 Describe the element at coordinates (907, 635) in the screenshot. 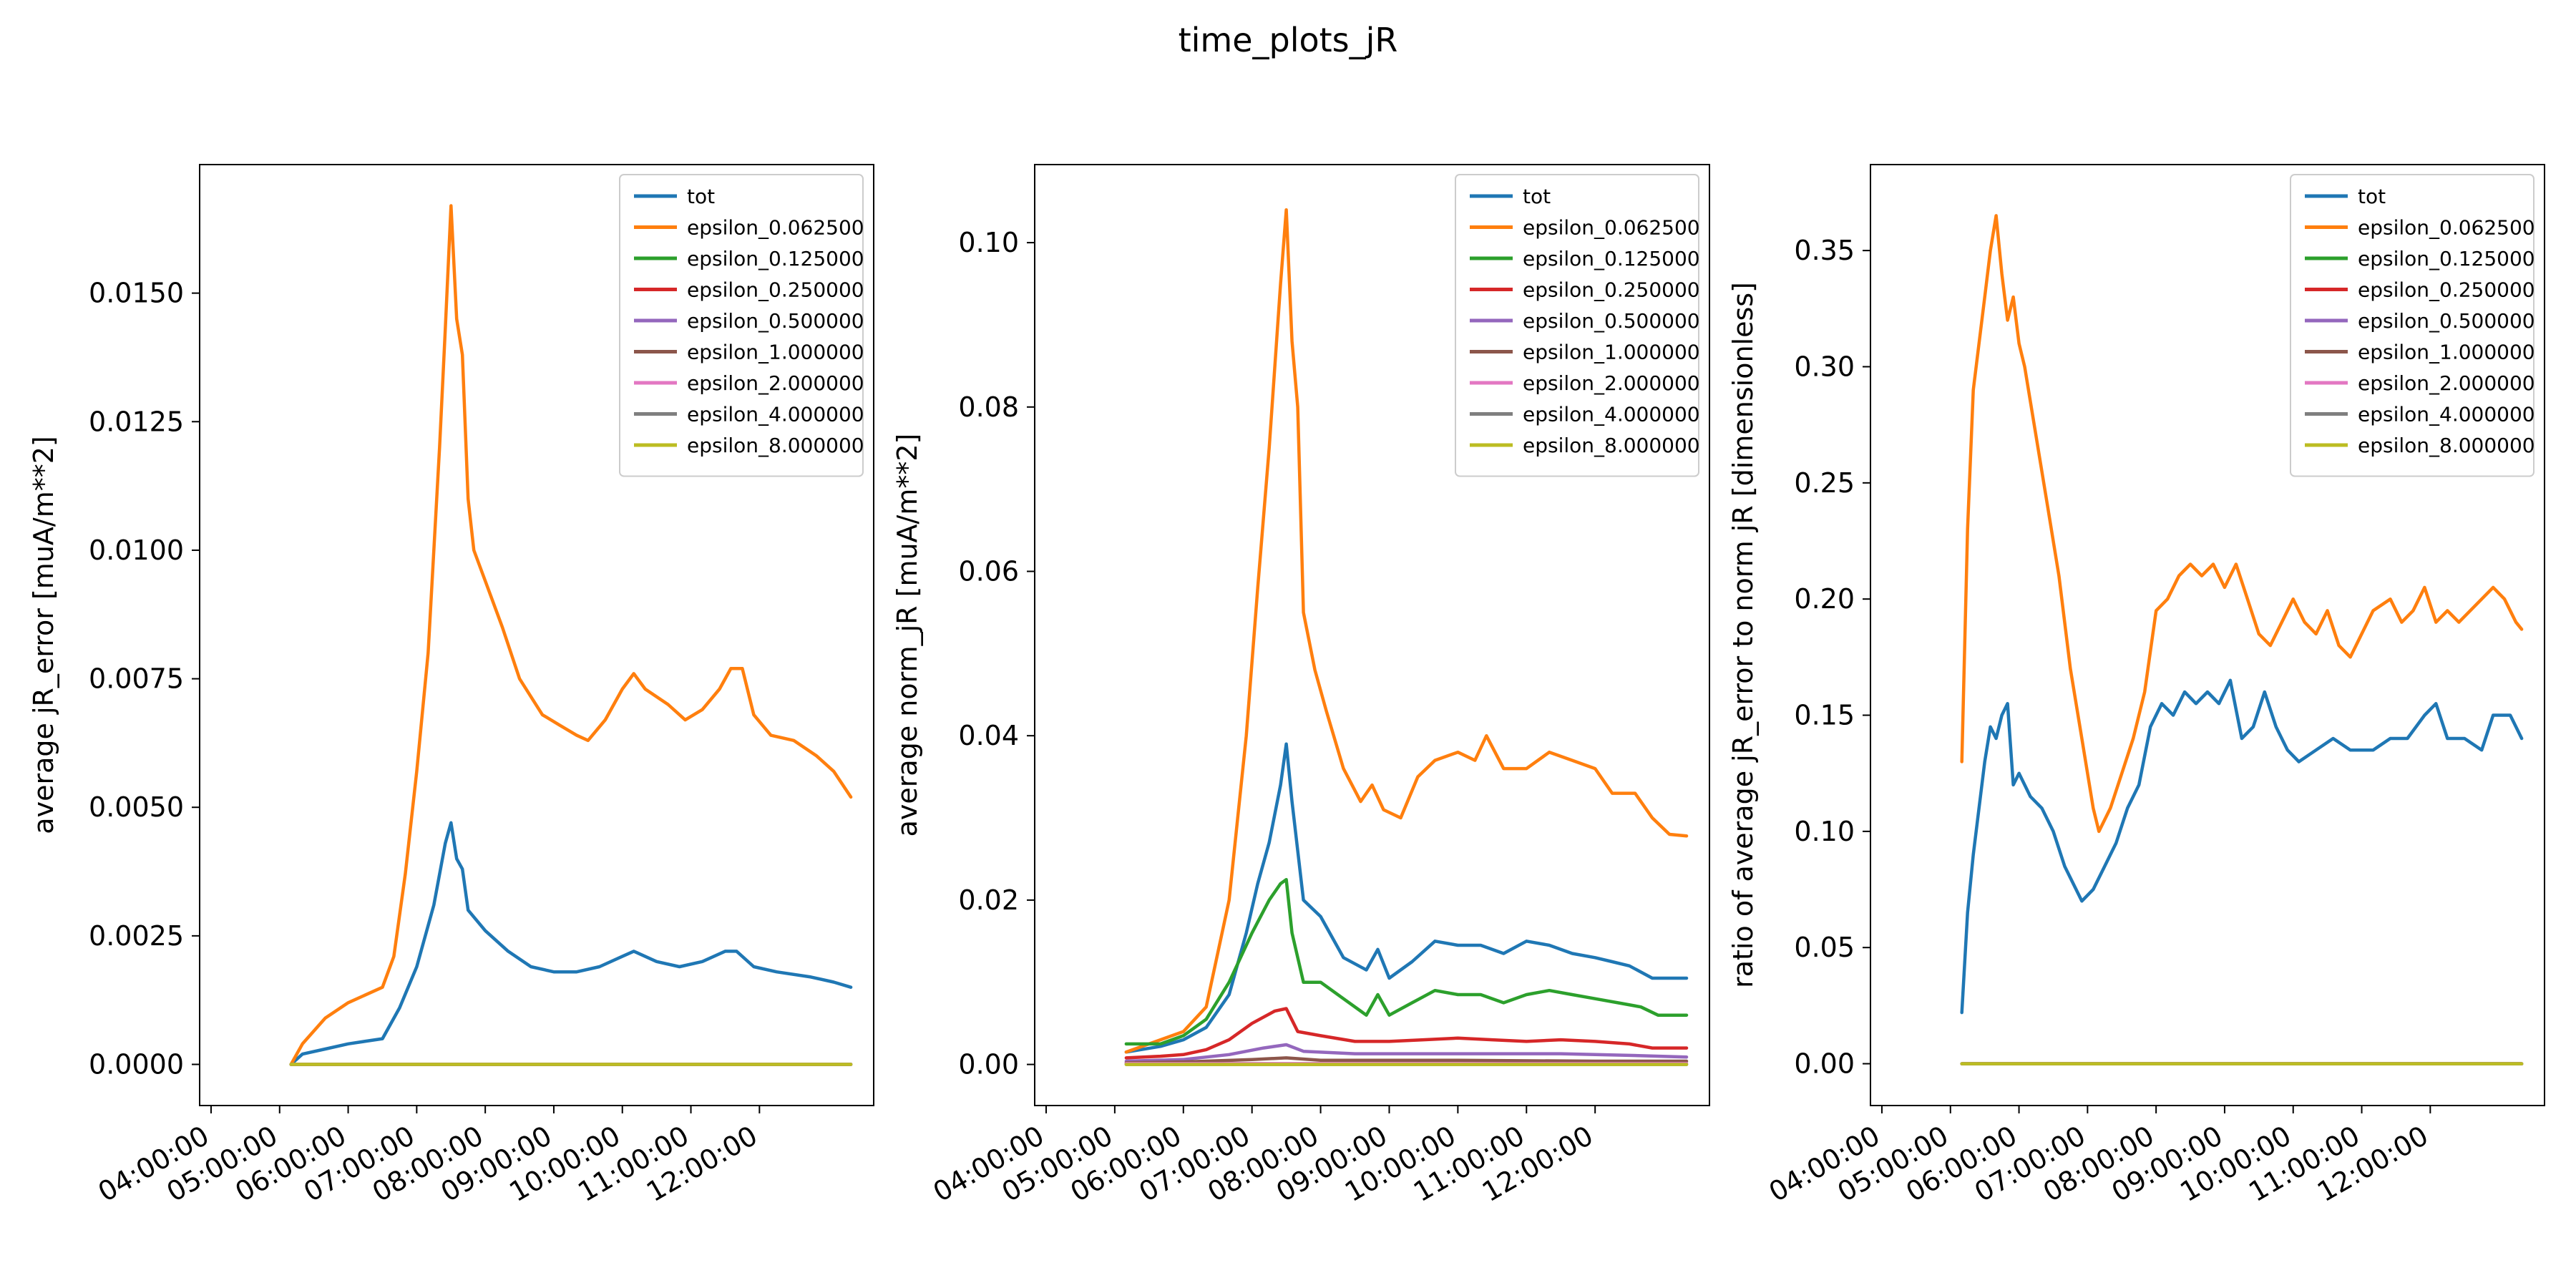

I see `y-axis-label: average norm_jR [muA/m**2]` at that location.